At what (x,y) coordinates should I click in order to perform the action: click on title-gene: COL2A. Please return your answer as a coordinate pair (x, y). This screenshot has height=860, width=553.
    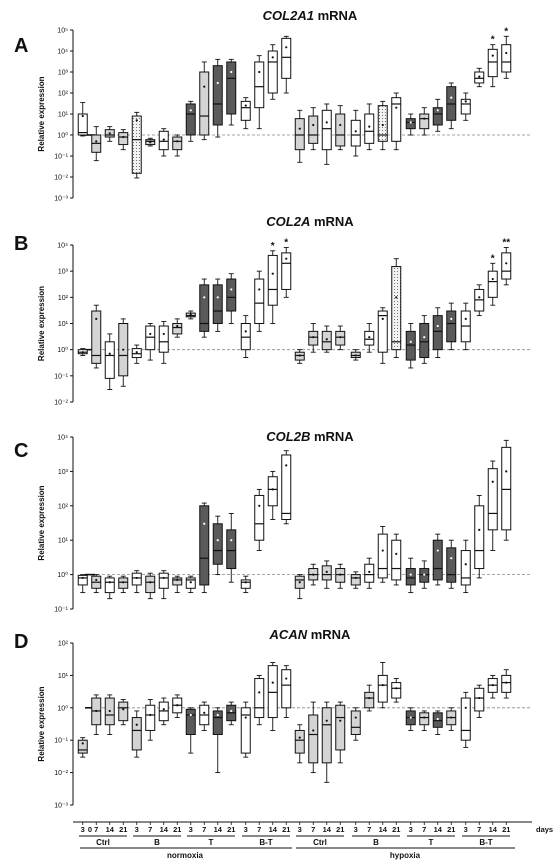
    Looking at the image, I should click on (288, 221).